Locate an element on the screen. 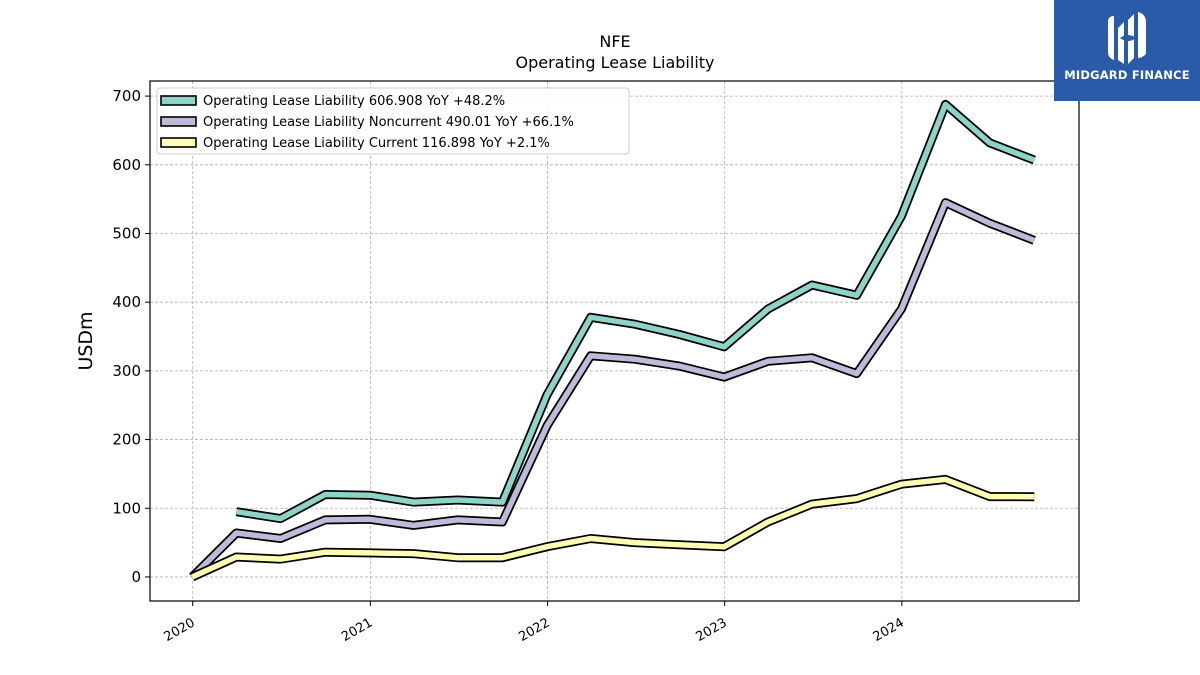  y-tick-label: 100 is located at coordinates (126, 508).